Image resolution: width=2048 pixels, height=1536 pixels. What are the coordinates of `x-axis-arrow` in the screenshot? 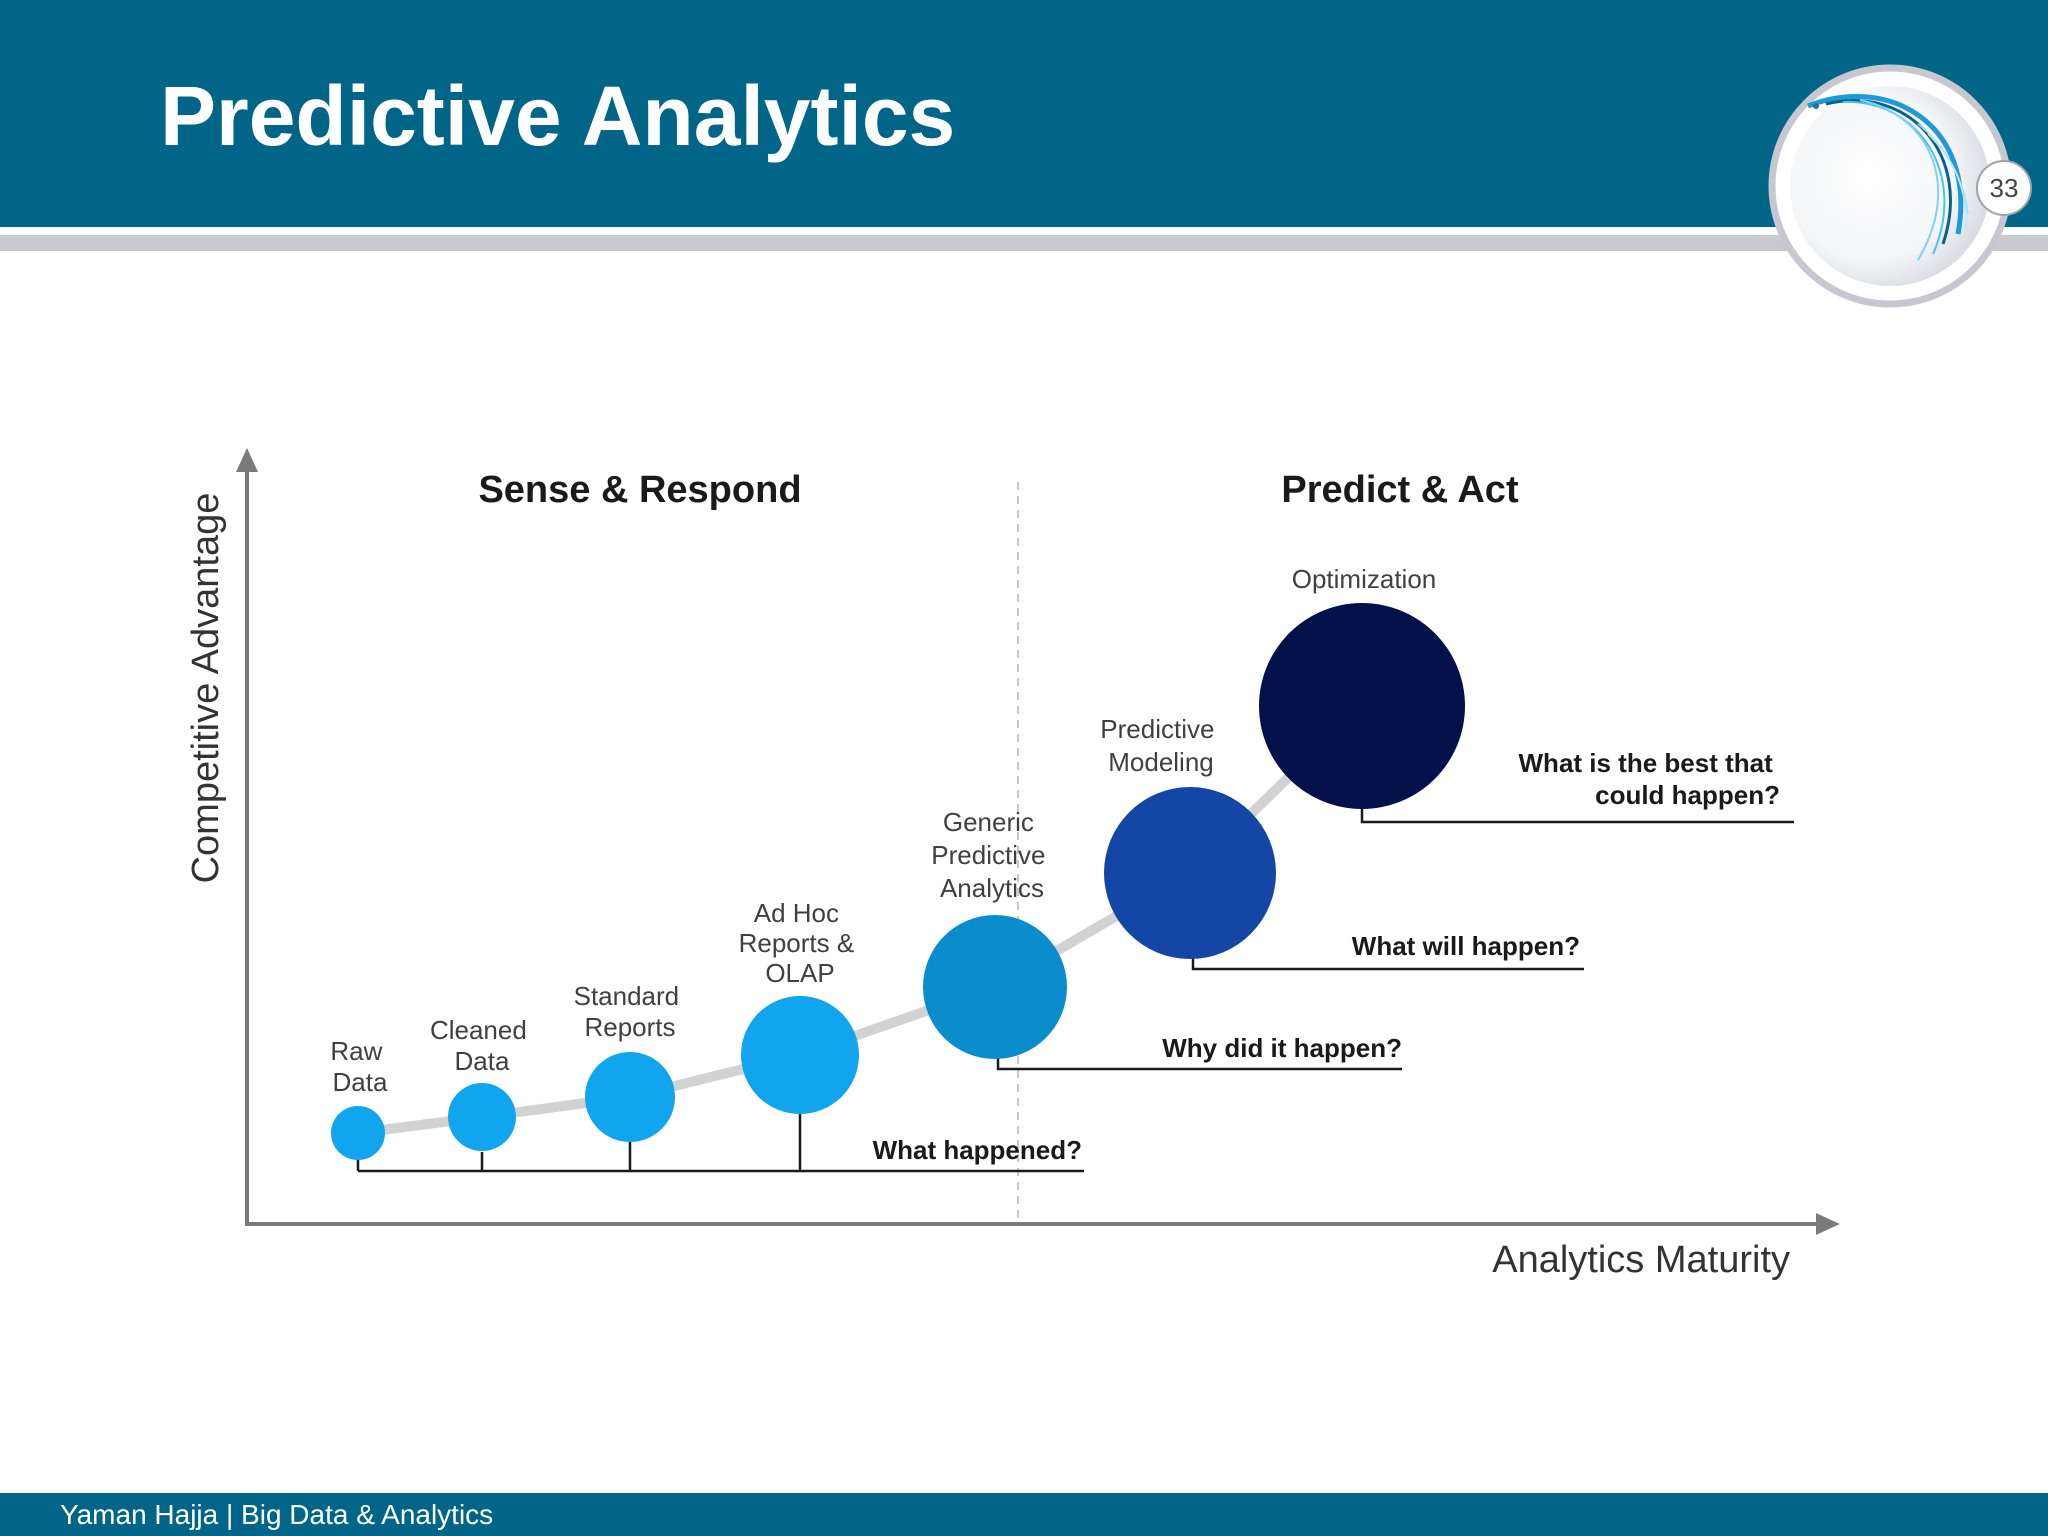 It's located at (1828, 1224).